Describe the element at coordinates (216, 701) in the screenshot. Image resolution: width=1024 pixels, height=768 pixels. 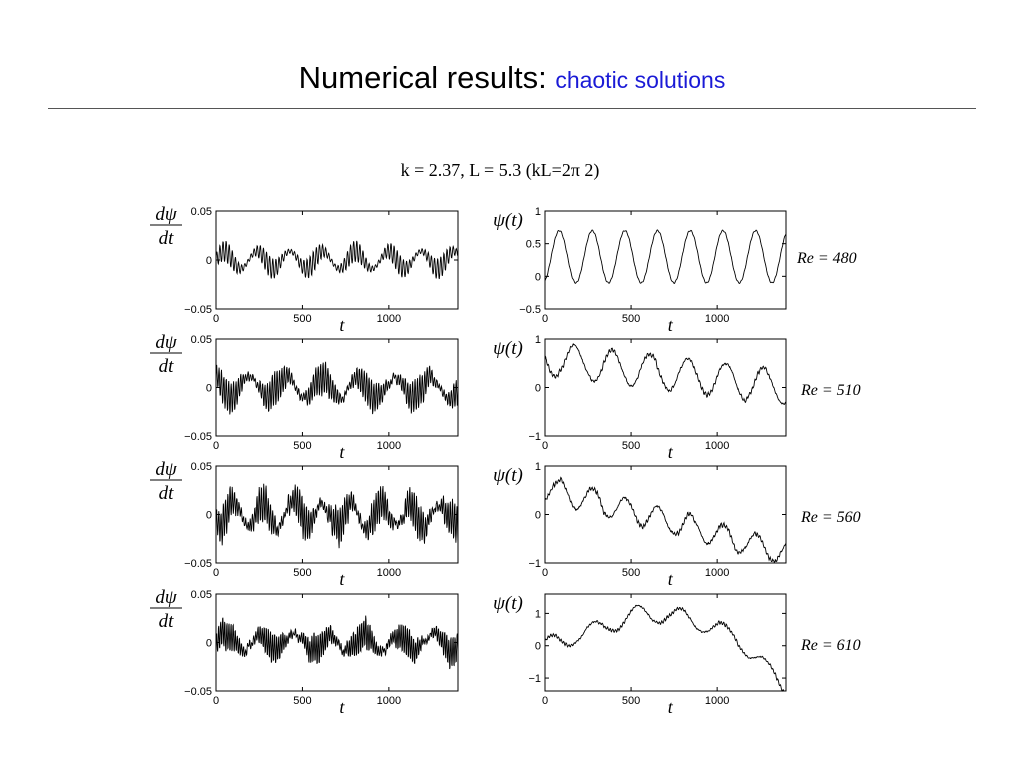
I see `dpsidt-panel-4-xtick-label: 0` at that location.